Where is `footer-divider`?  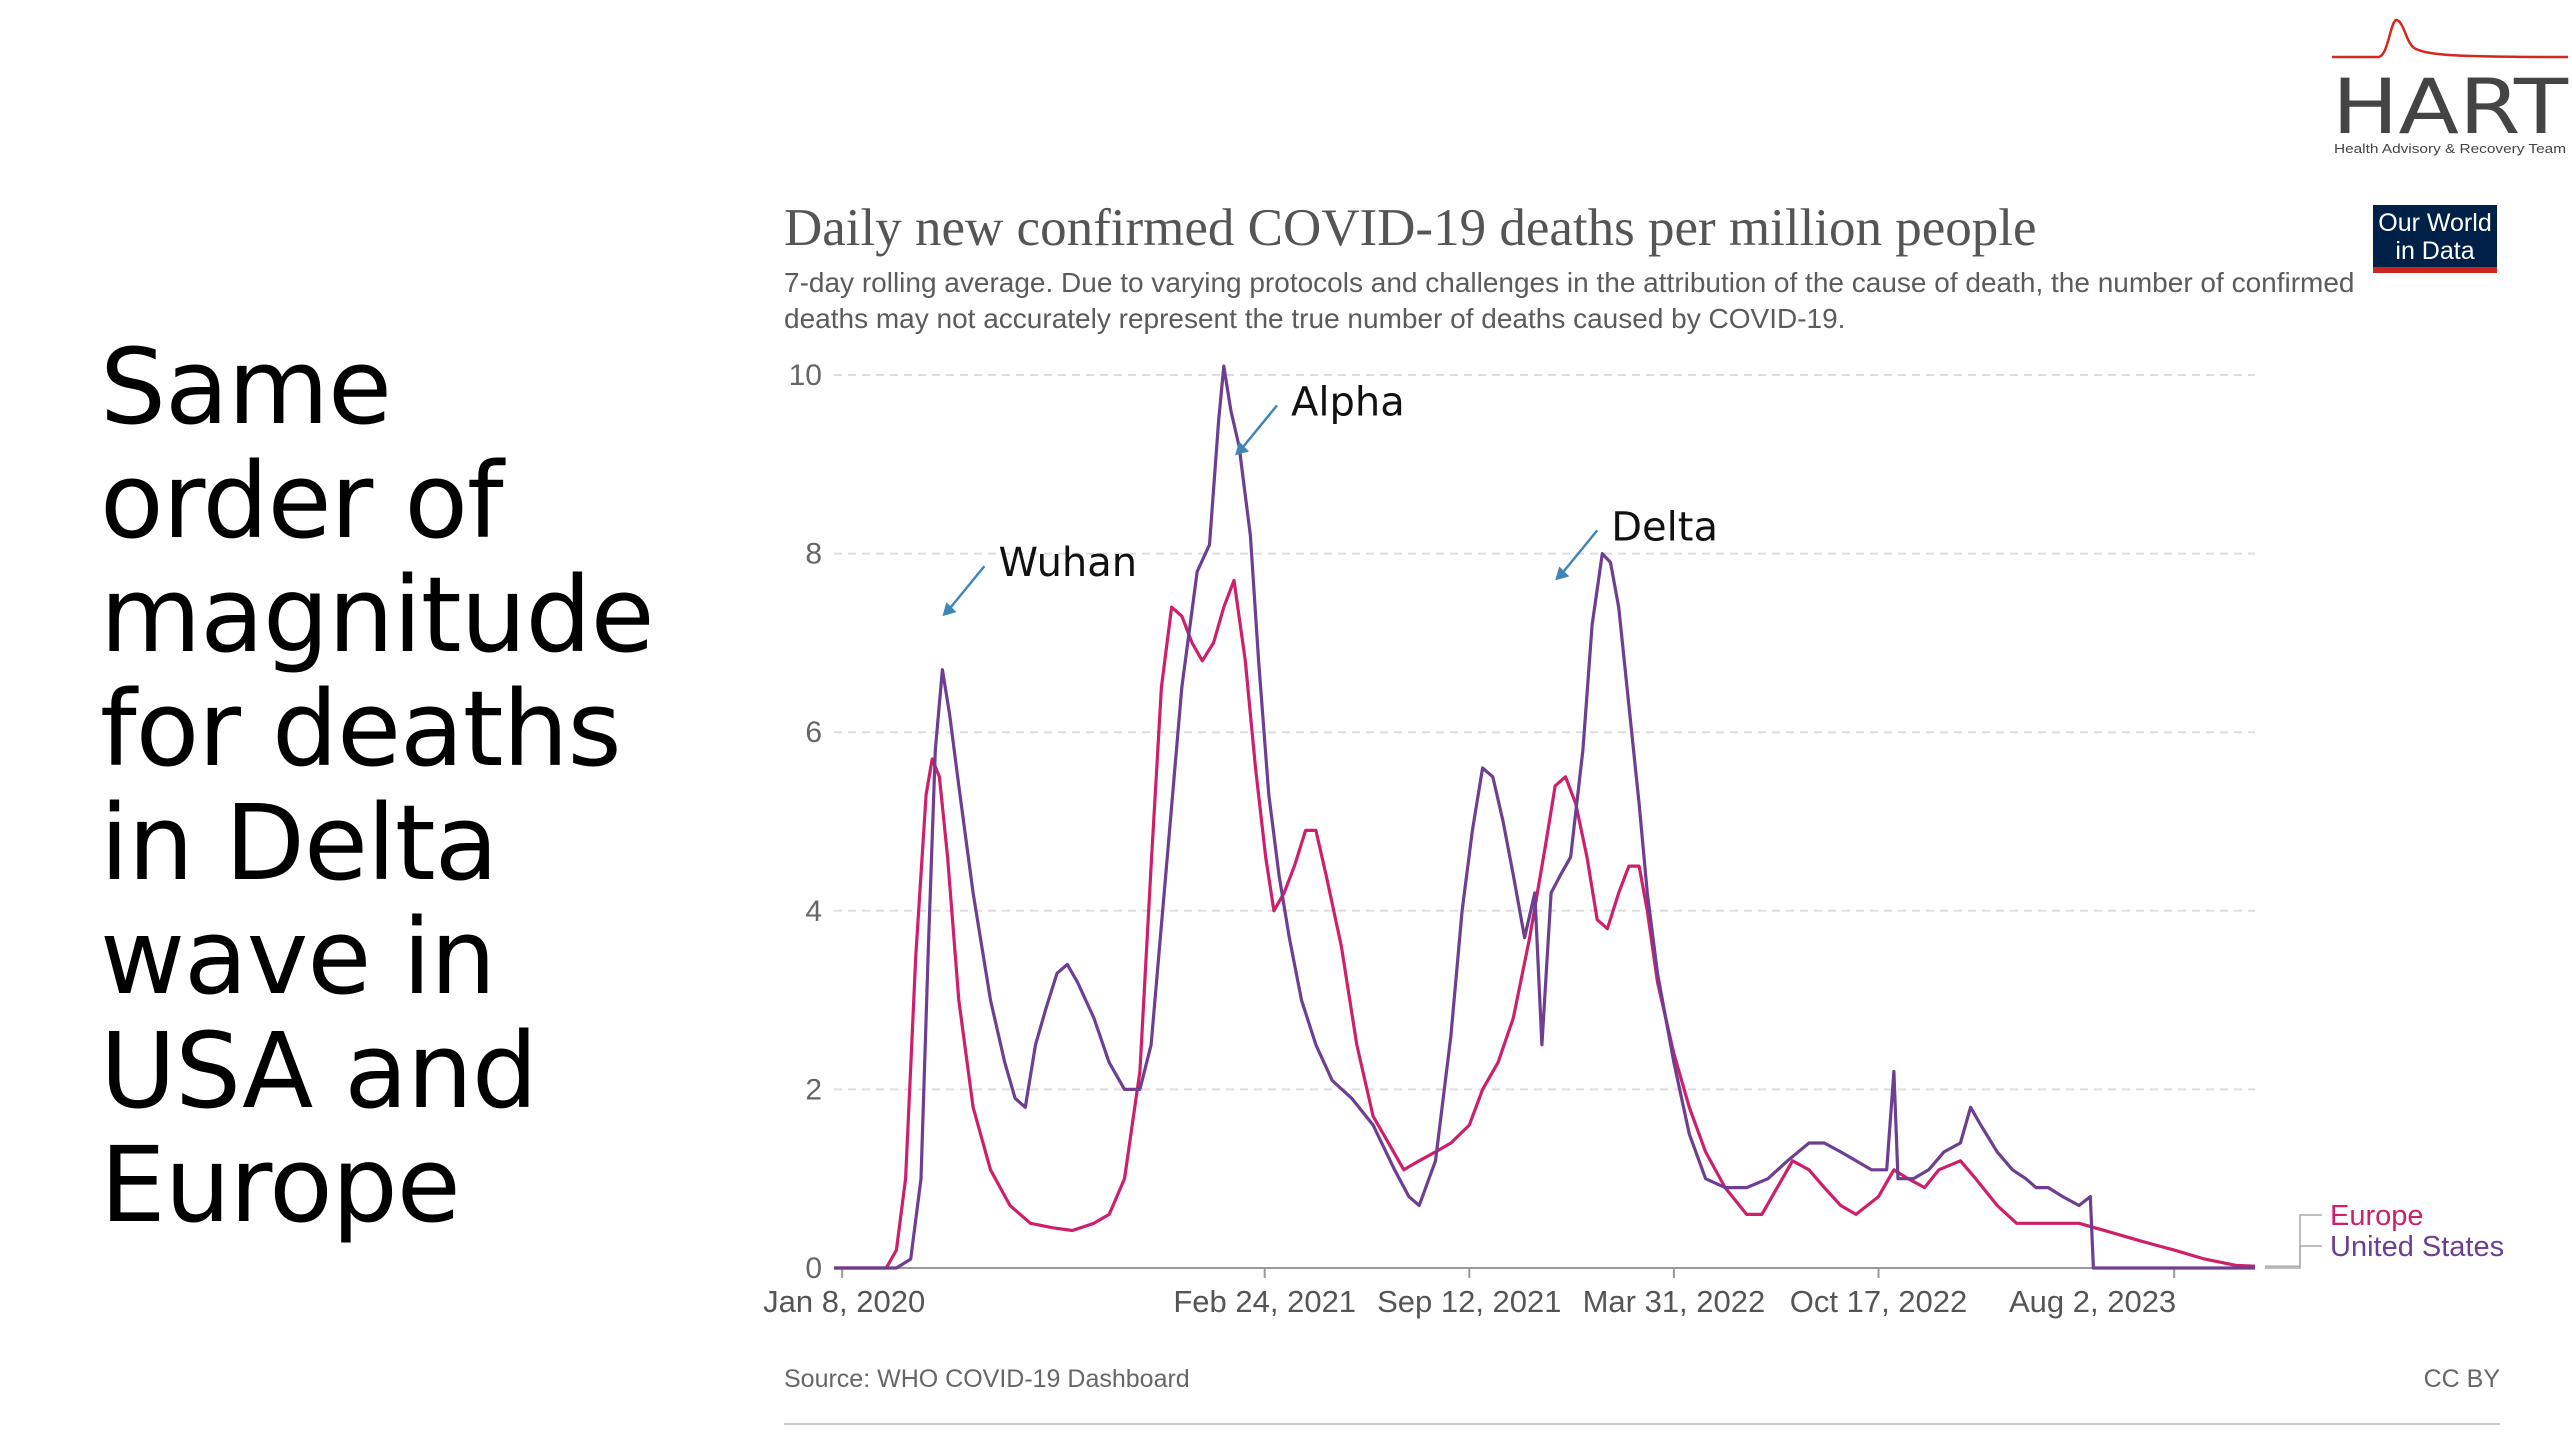 footer-divider is located at coordinates (1642, 1424).